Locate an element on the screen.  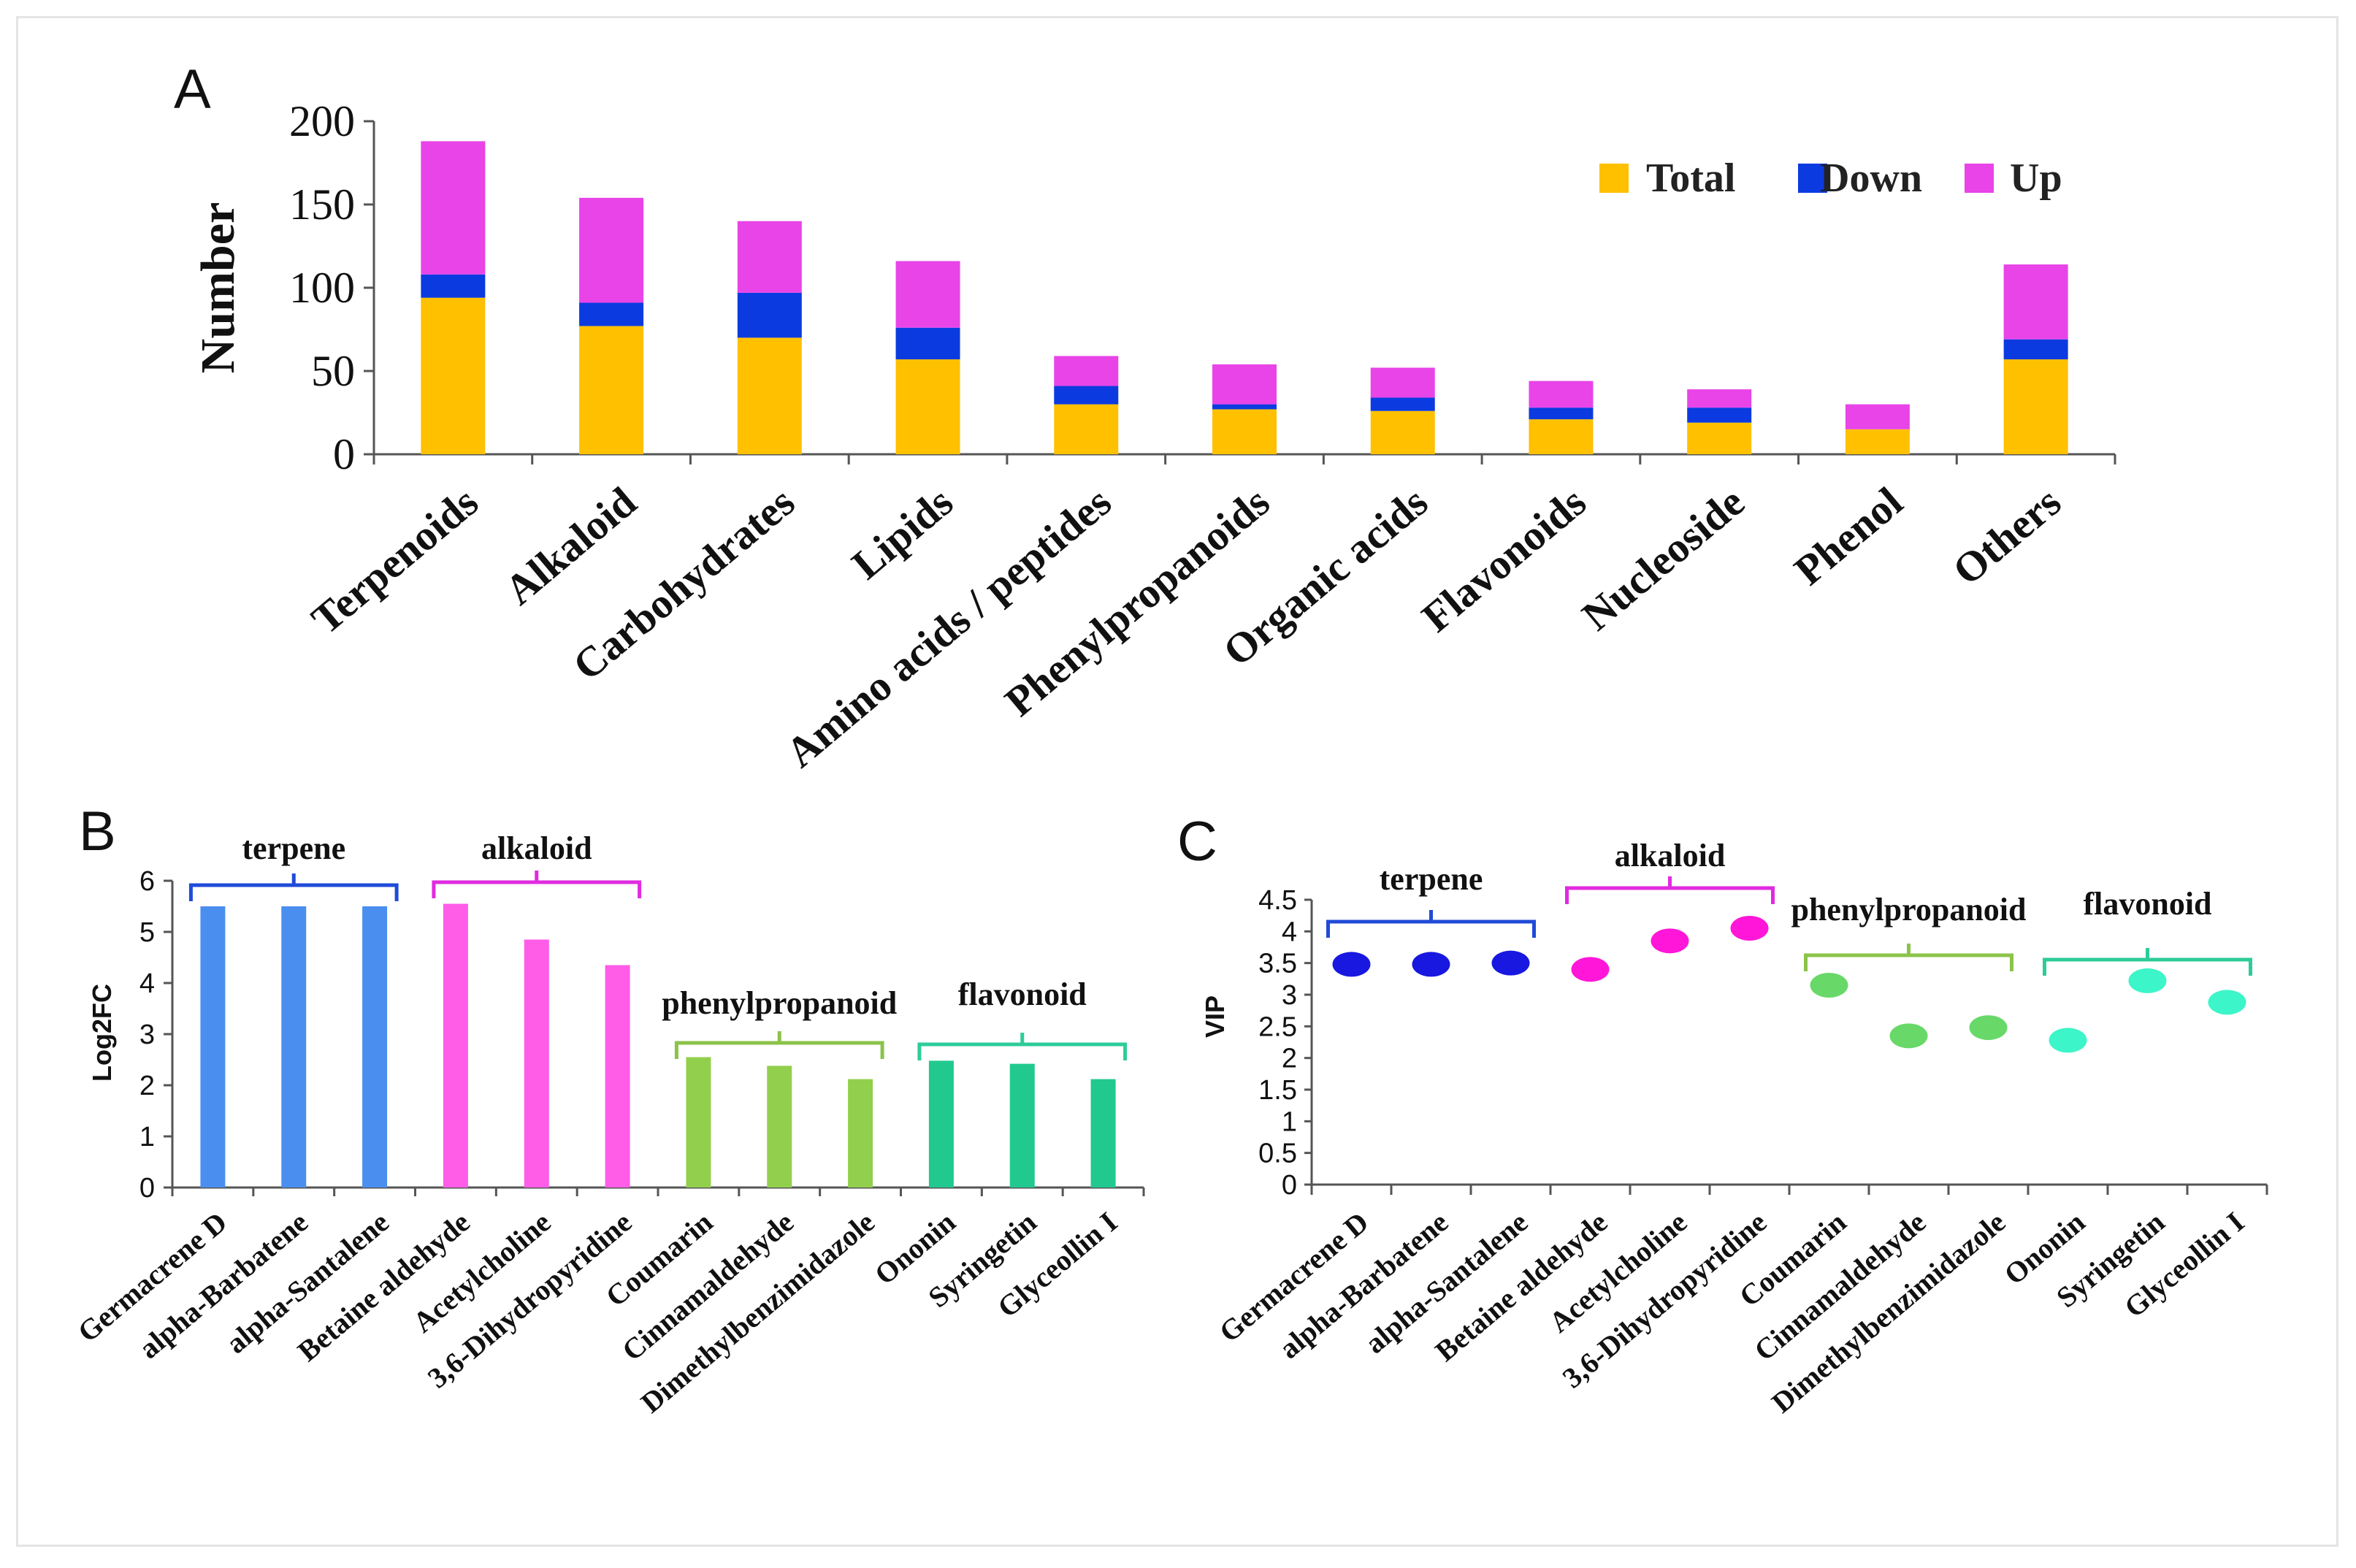
y-tick-label: 2.5 is located at coordinates (1277, 1026).